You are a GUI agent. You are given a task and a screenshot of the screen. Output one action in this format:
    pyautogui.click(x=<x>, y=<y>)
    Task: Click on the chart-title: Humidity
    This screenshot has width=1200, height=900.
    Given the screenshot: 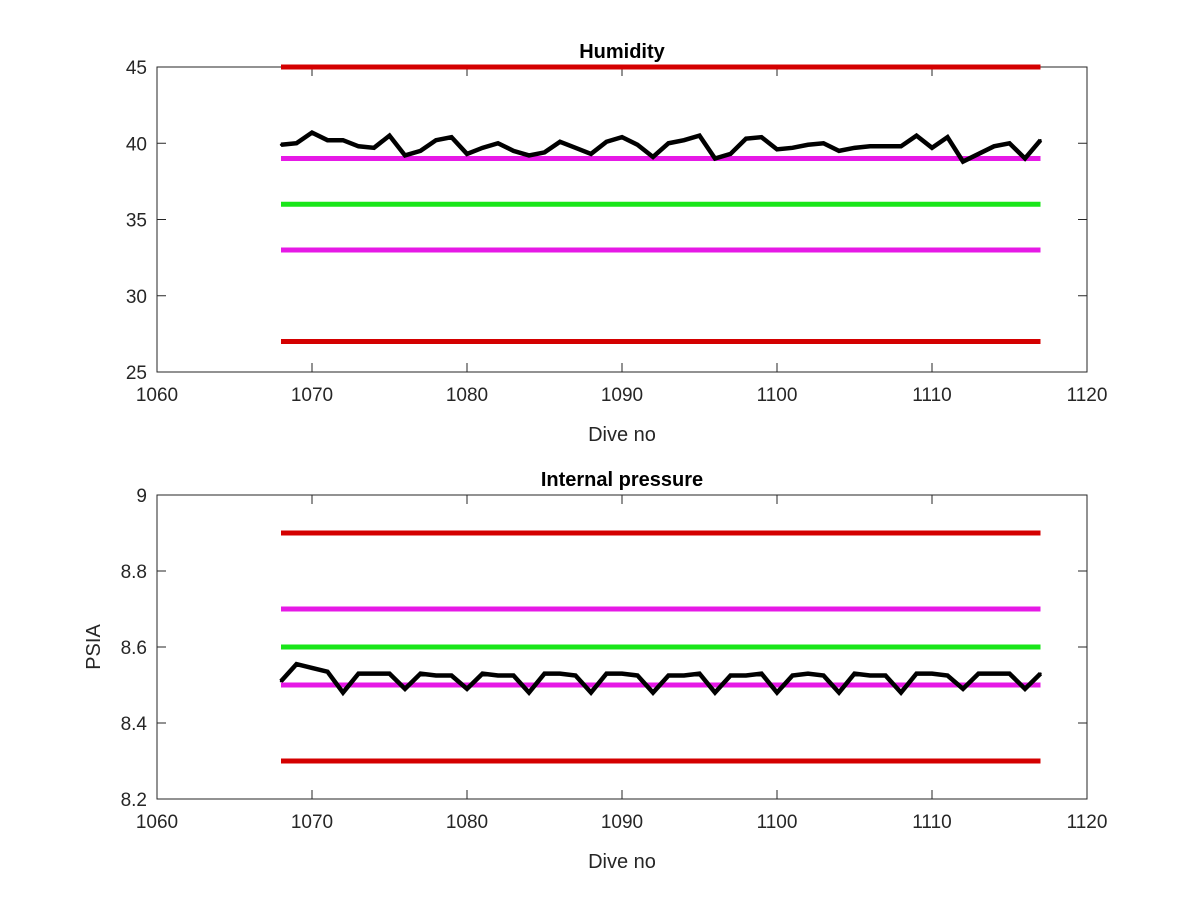 What is the action you would take?
    pyautogui.click(x=622, y=52)
    